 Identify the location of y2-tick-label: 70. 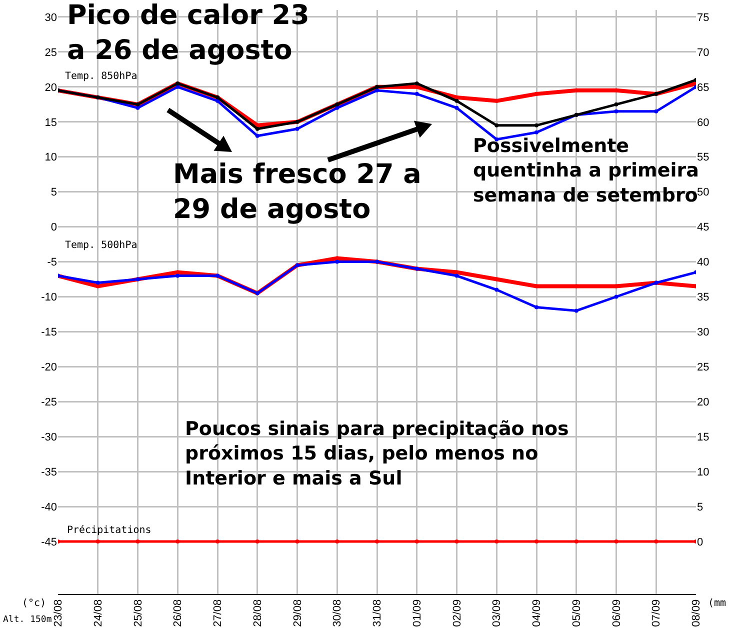
(703, 52).